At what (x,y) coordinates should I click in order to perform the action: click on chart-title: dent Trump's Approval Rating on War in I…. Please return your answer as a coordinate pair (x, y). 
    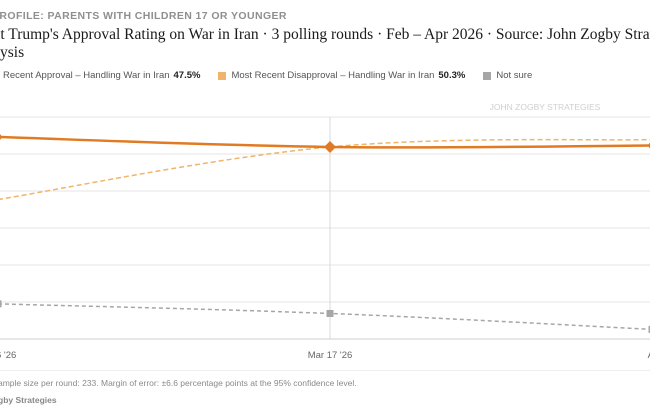
    Looking at the image, I should click on (325, 44).